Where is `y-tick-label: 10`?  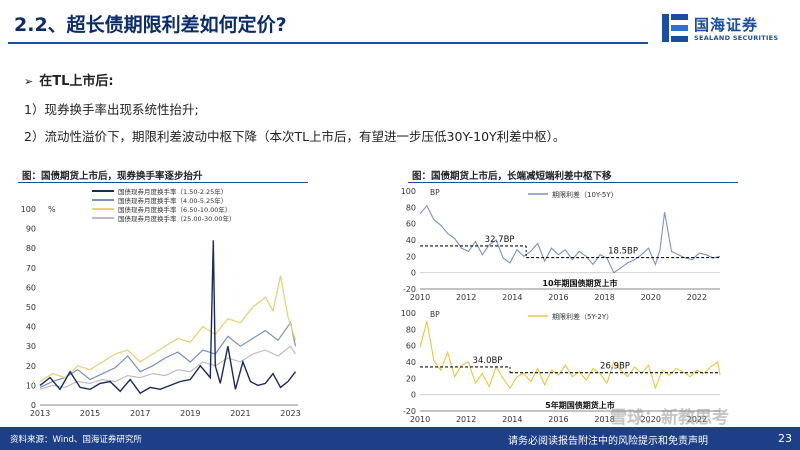
y-tick-label: 10 is located at coordinates (31, 385).